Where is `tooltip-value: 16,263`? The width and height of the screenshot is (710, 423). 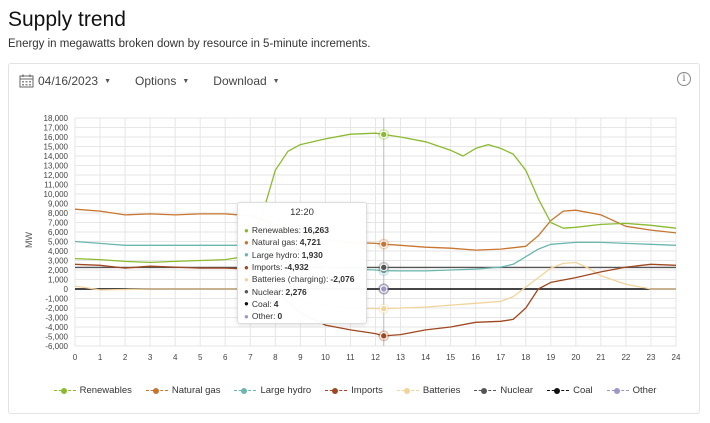 tooltip-value: 16,263 is located at coordinates (315, 230).